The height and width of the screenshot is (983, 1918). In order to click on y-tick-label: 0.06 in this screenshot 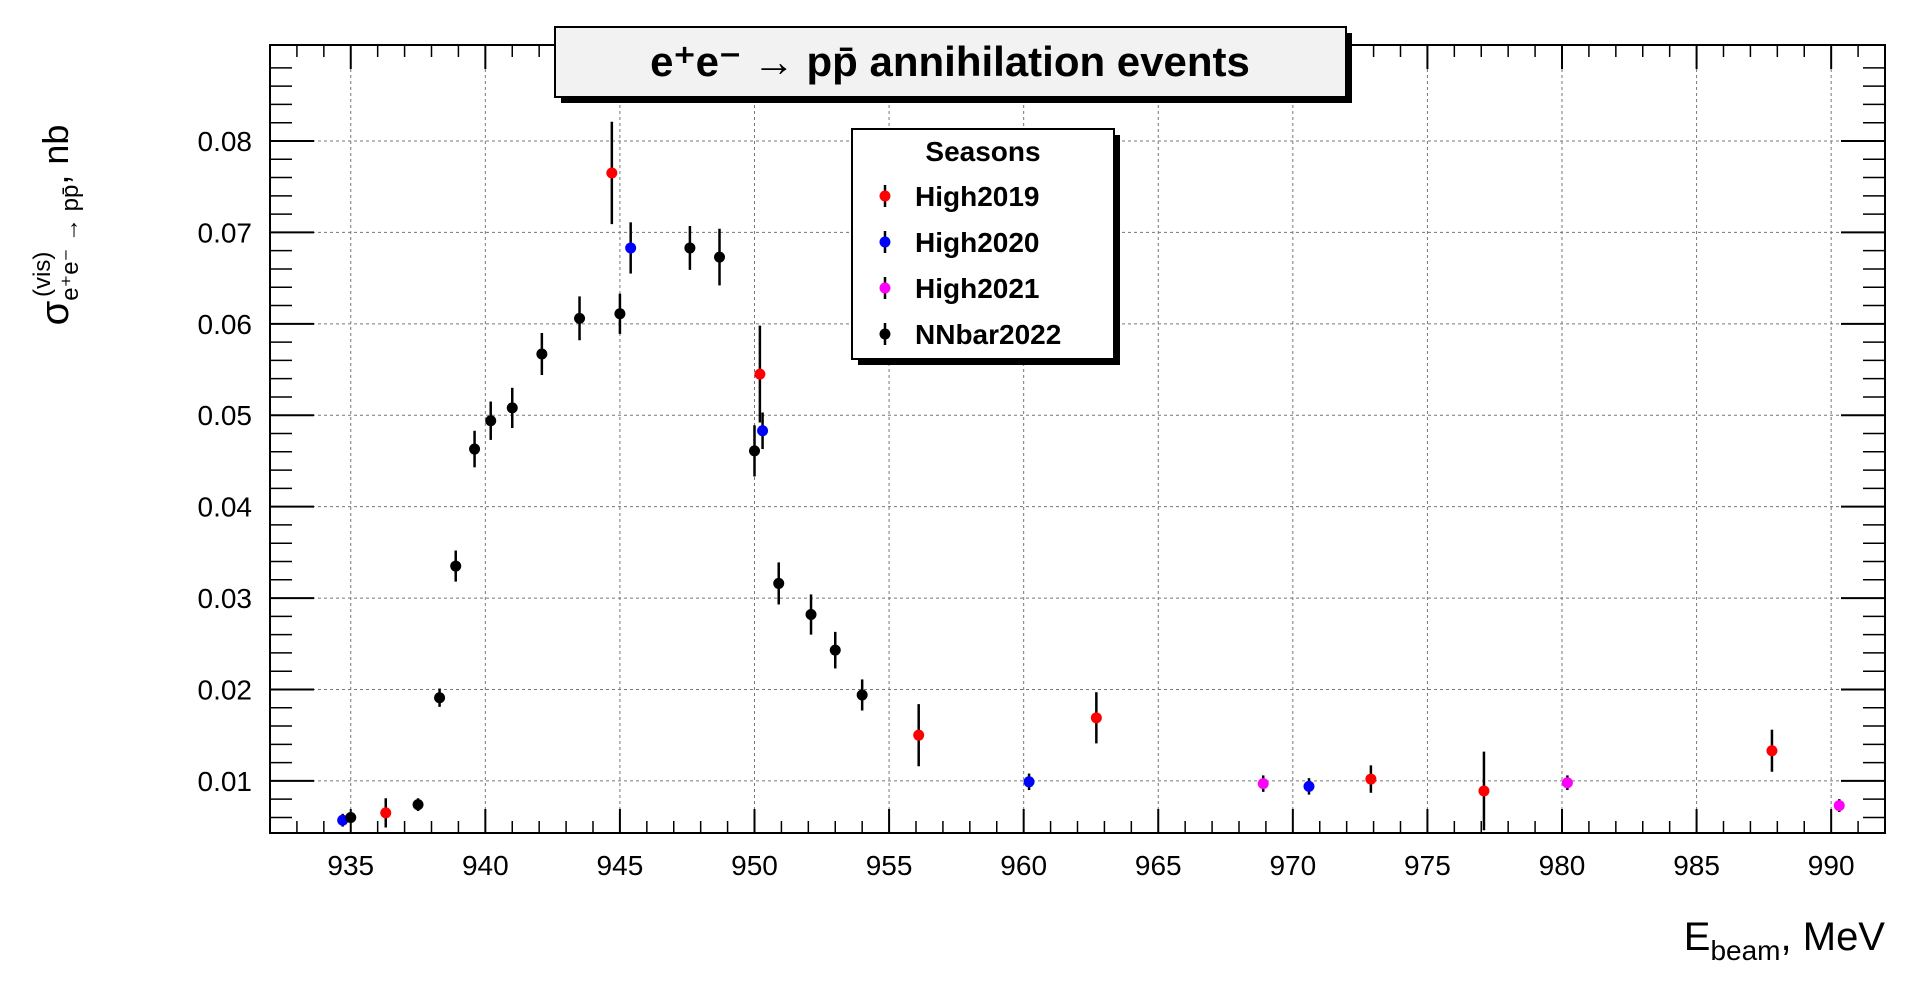, I will do `click(225, 324)`.